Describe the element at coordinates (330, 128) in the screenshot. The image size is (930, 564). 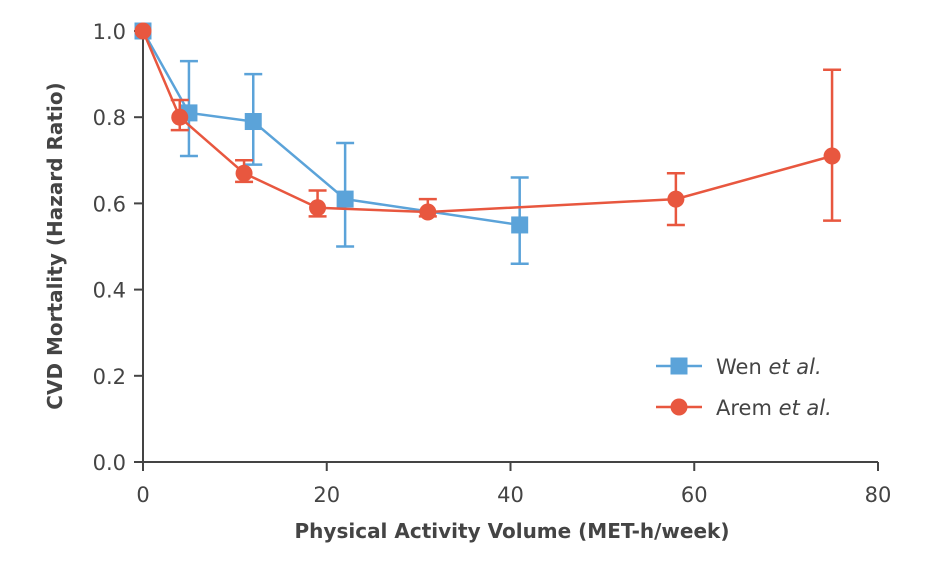
I see `series-line` at that location.